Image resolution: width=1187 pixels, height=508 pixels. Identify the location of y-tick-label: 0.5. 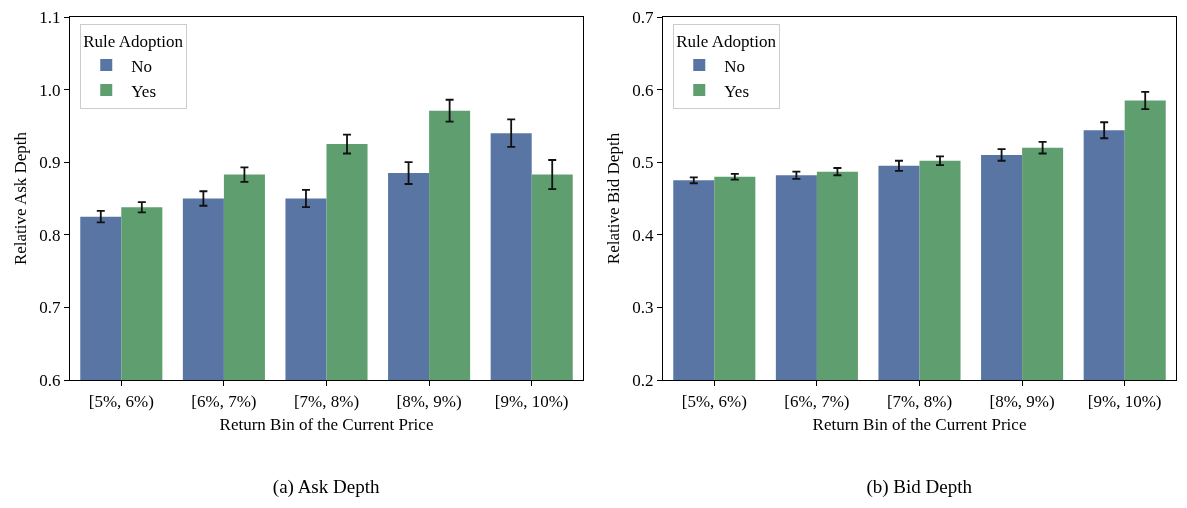
(643, 163).